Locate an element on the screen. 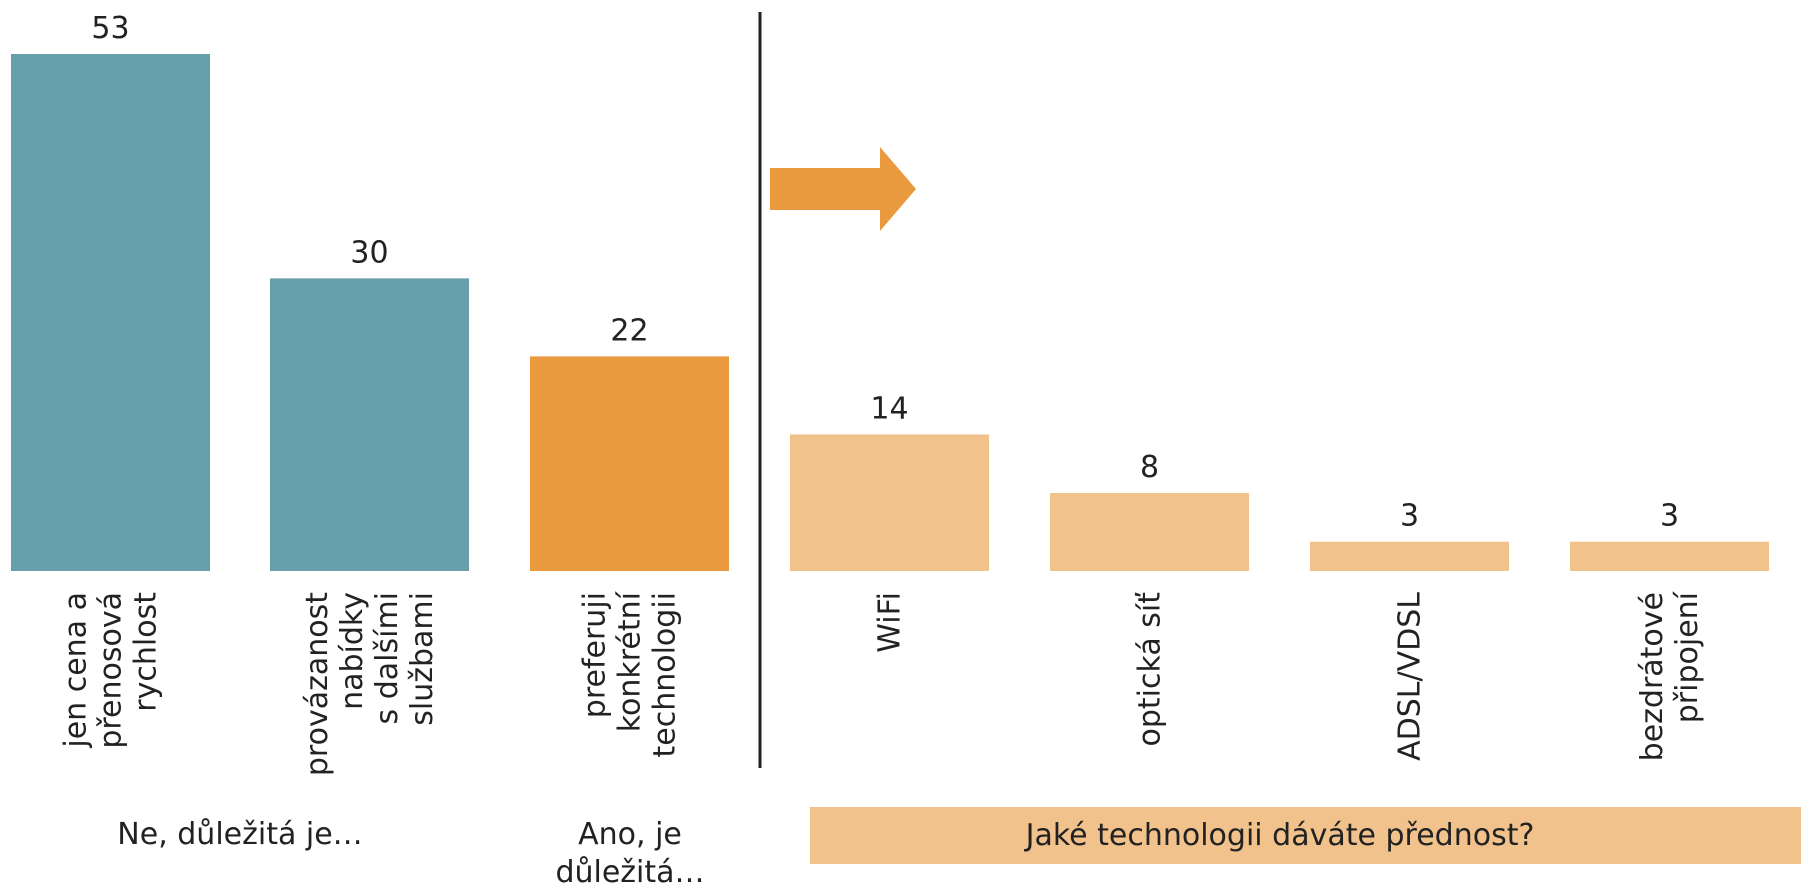 The width and height of the screenshot is (1801, 889). category-label-line: technologii is located at coordinates (665, 675).